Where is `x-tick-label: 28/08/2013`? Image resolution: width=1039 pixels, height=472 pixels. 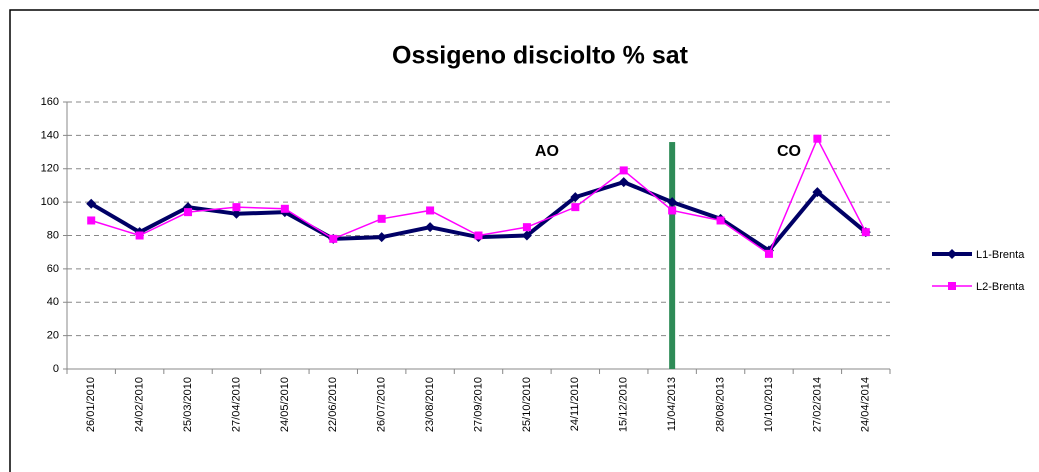
x-tick-label: 28/08/2013 is located at coordinates (720, 404).